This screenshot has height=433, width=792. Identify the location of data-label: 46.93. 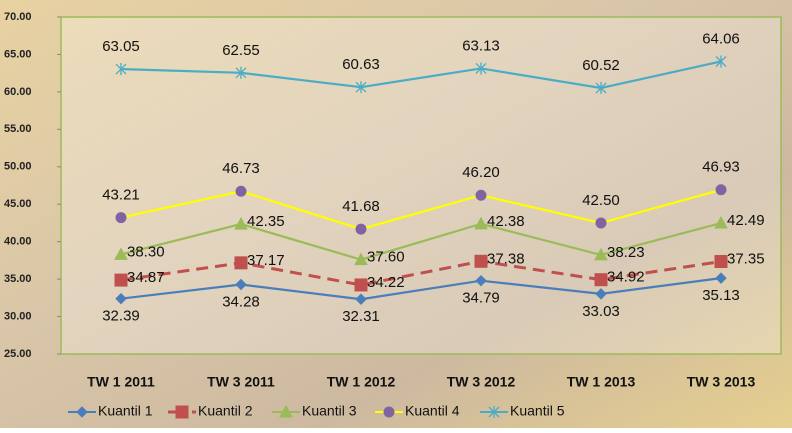
(721, 167).